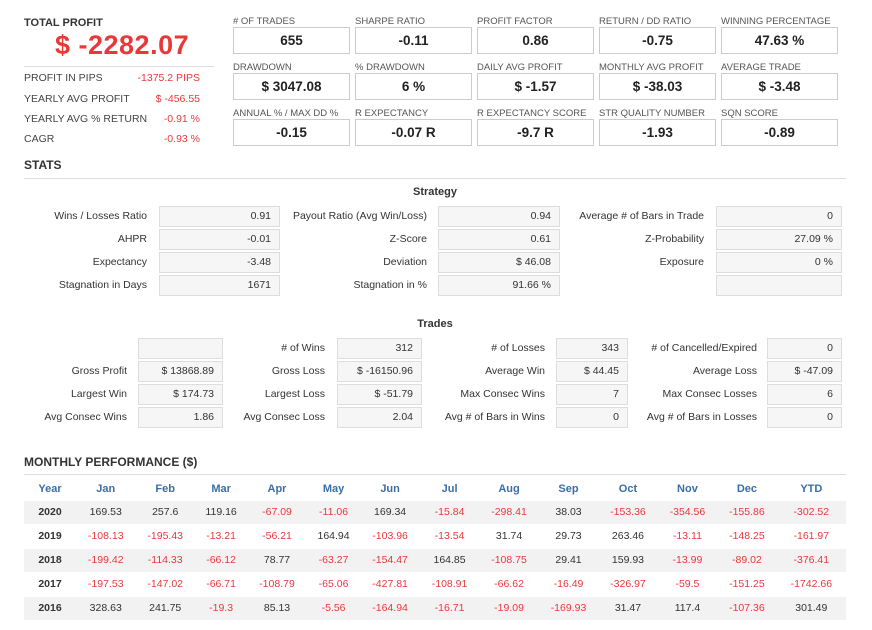  Describe the element at coordinates (518, 348) in the screenshot. I see `stat-label: # of Losses` at that location.